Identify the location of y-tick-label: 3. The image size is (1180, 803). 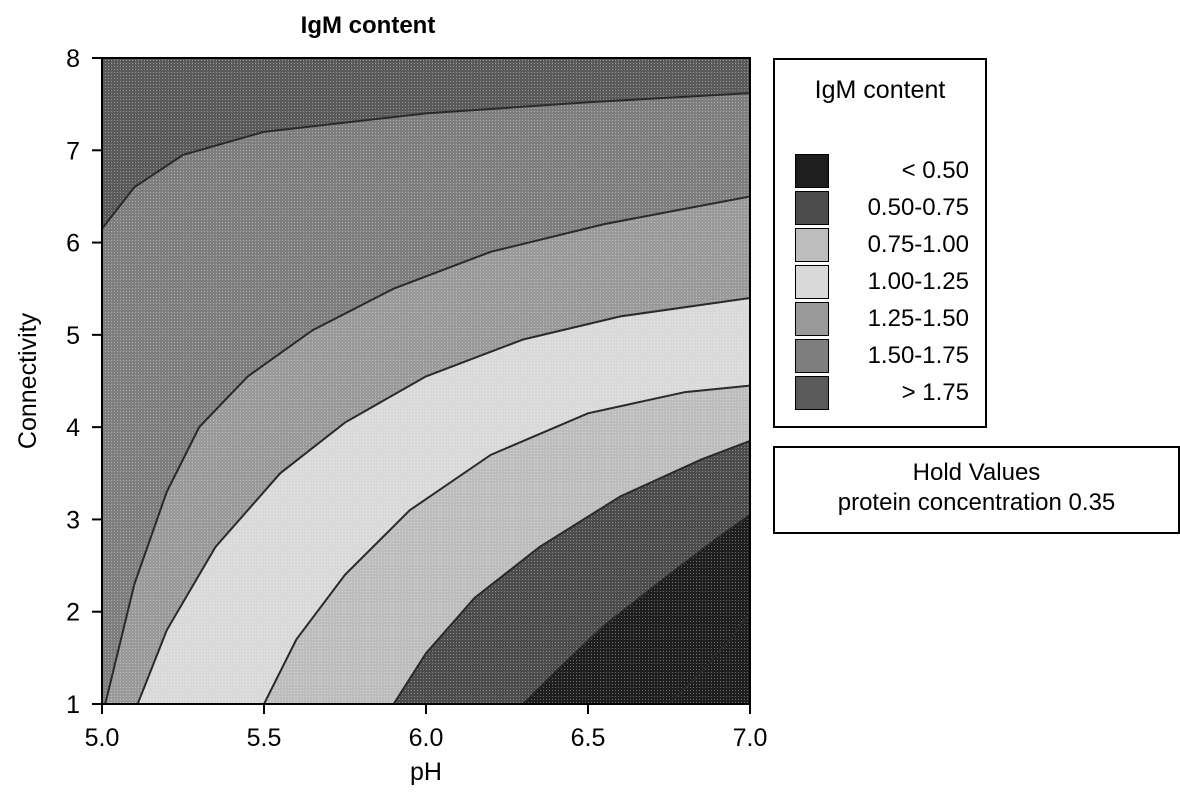
(73, 520).